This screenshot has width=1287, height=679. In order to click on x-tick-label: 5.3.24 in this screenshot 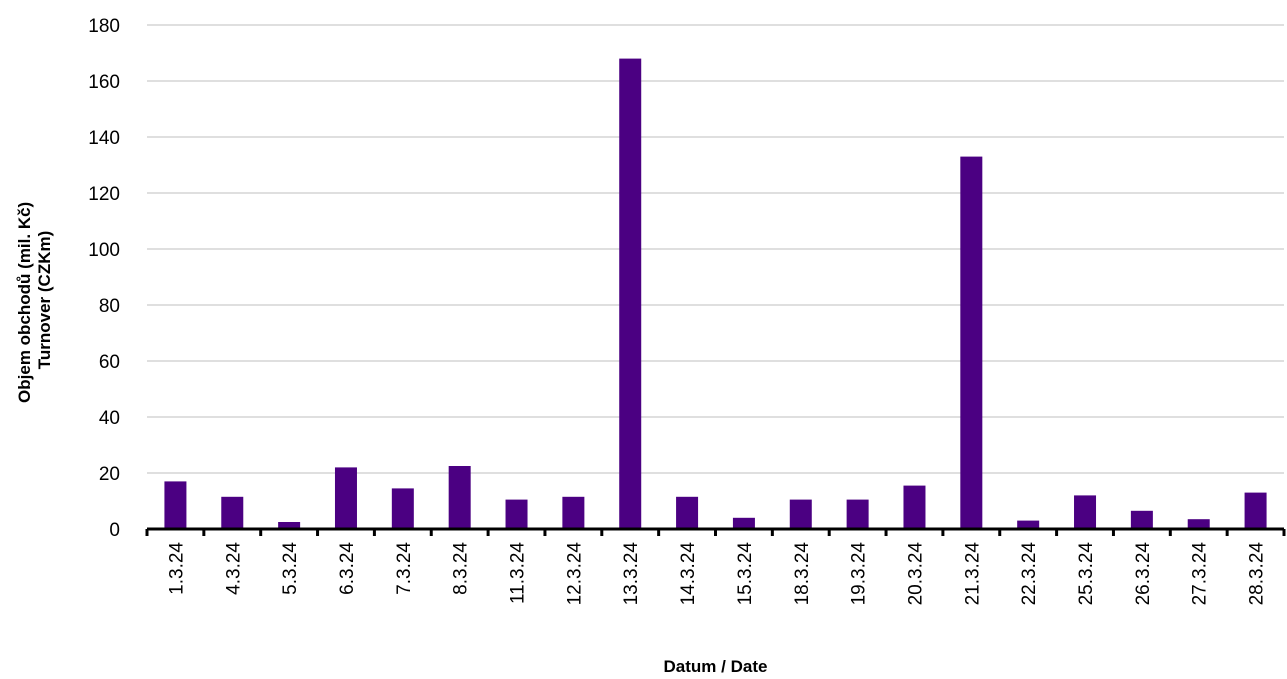, I will do `click(290, 568)`.